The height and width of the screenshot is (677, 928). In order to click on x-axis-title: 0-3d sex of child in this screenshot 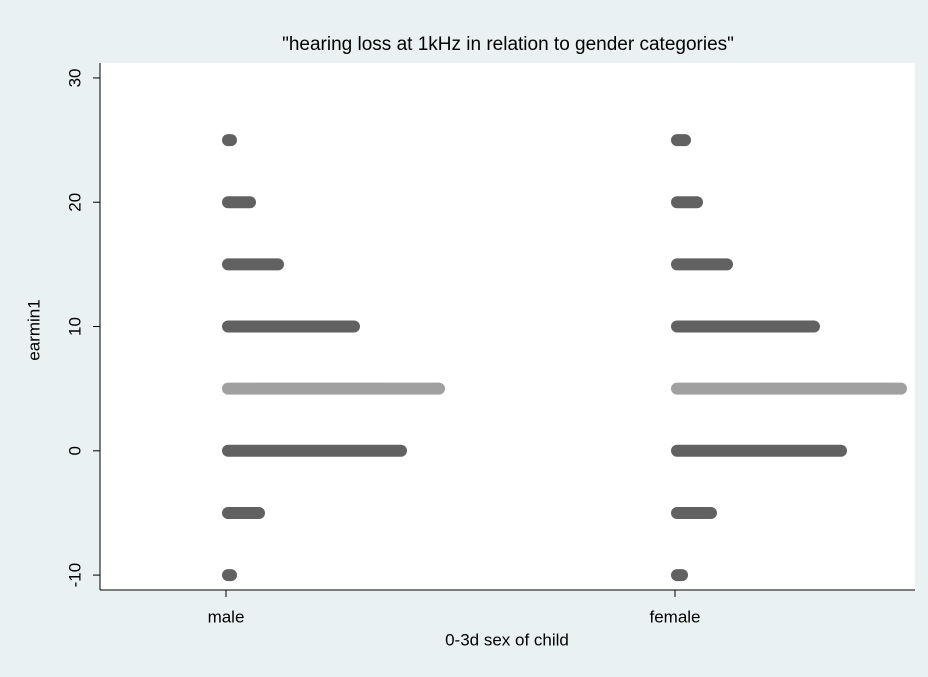, I will do `click(507, 639)`.